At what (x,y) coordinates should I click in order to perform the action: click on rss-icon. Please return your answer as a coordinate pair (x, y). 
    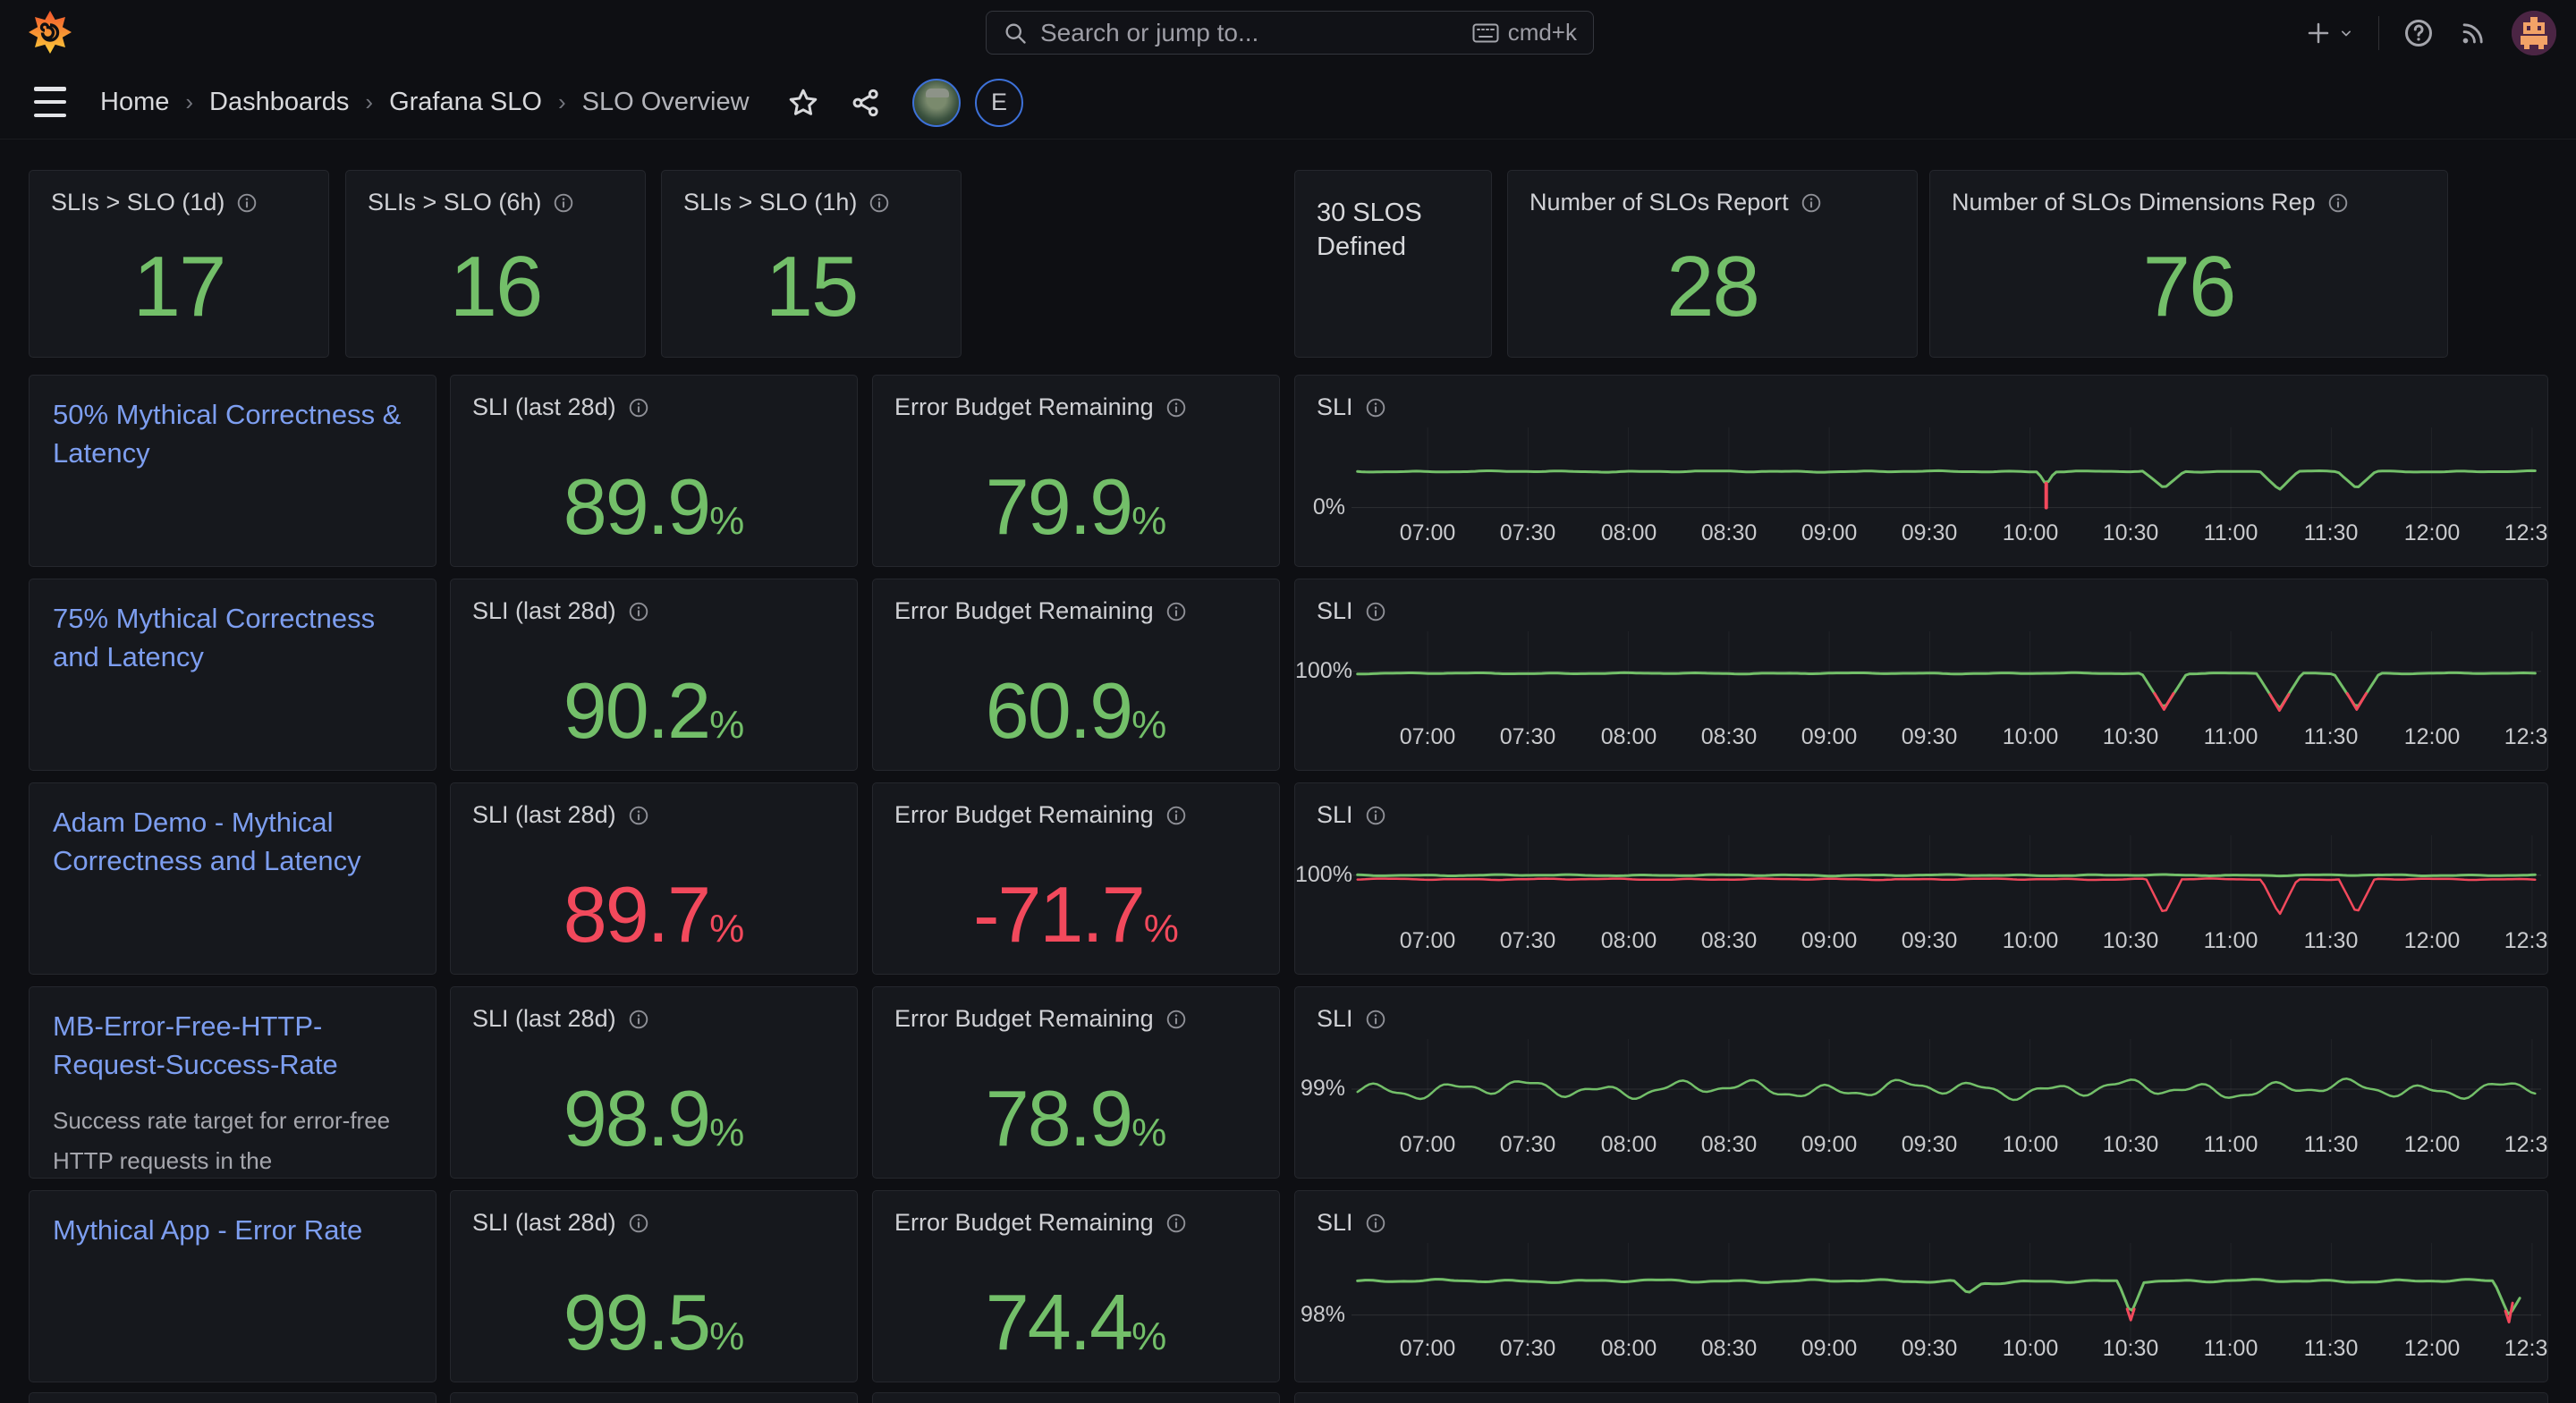
    Looking at the image, I should click on (2472, 32).